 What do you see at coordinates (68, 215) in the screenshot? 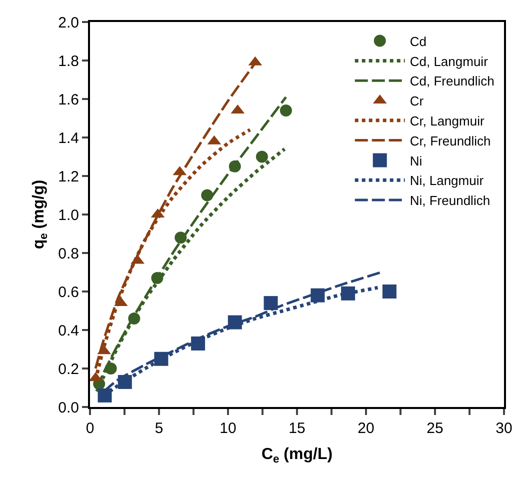
I see `y-tick-label: 1.0` at bounding box center [68, 215].